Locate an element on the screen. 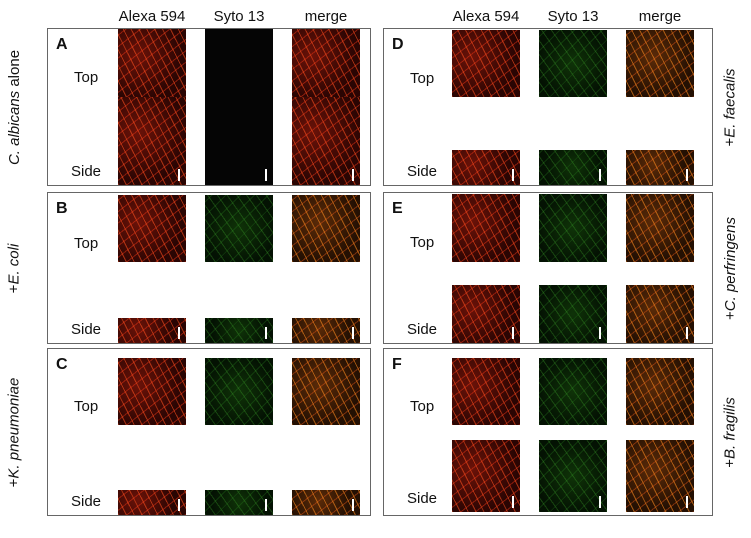 This screenshot has width=751, height=538. panel-letter: E is located at coordinates (397, 208).